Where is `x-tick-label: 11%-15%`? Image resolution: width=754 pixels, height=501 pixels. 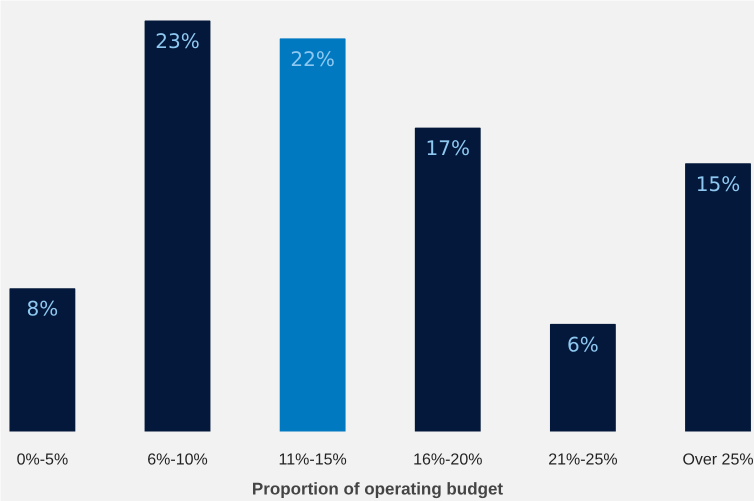
x-tick-label: 11%-15% is located at coordinates (312, 460).